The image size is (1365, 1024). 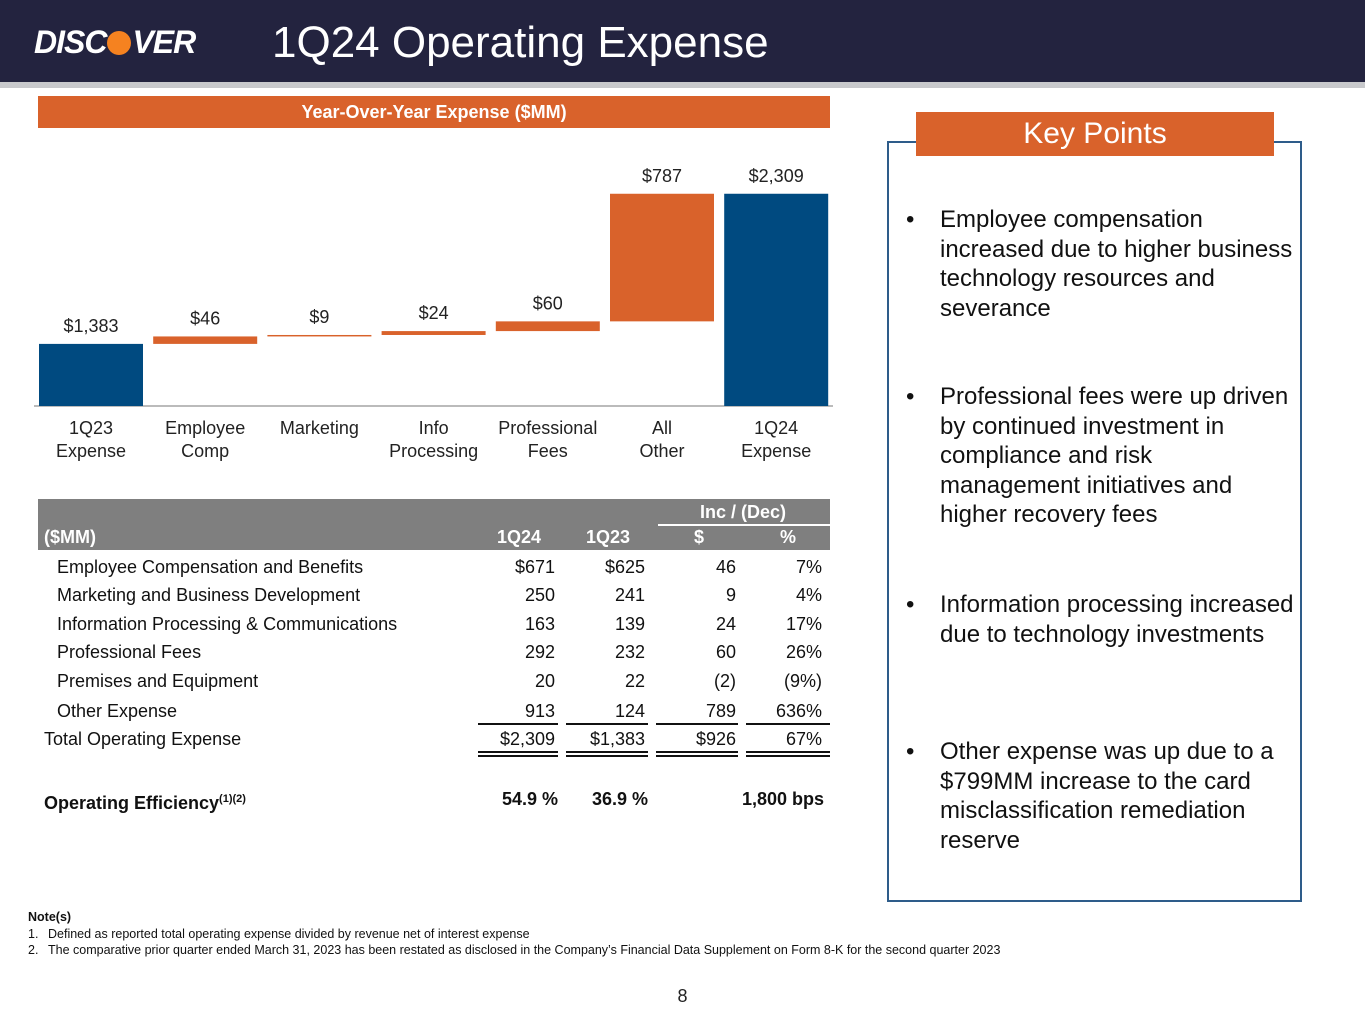 I want to click on header-rule, so click(x=682, y=85).